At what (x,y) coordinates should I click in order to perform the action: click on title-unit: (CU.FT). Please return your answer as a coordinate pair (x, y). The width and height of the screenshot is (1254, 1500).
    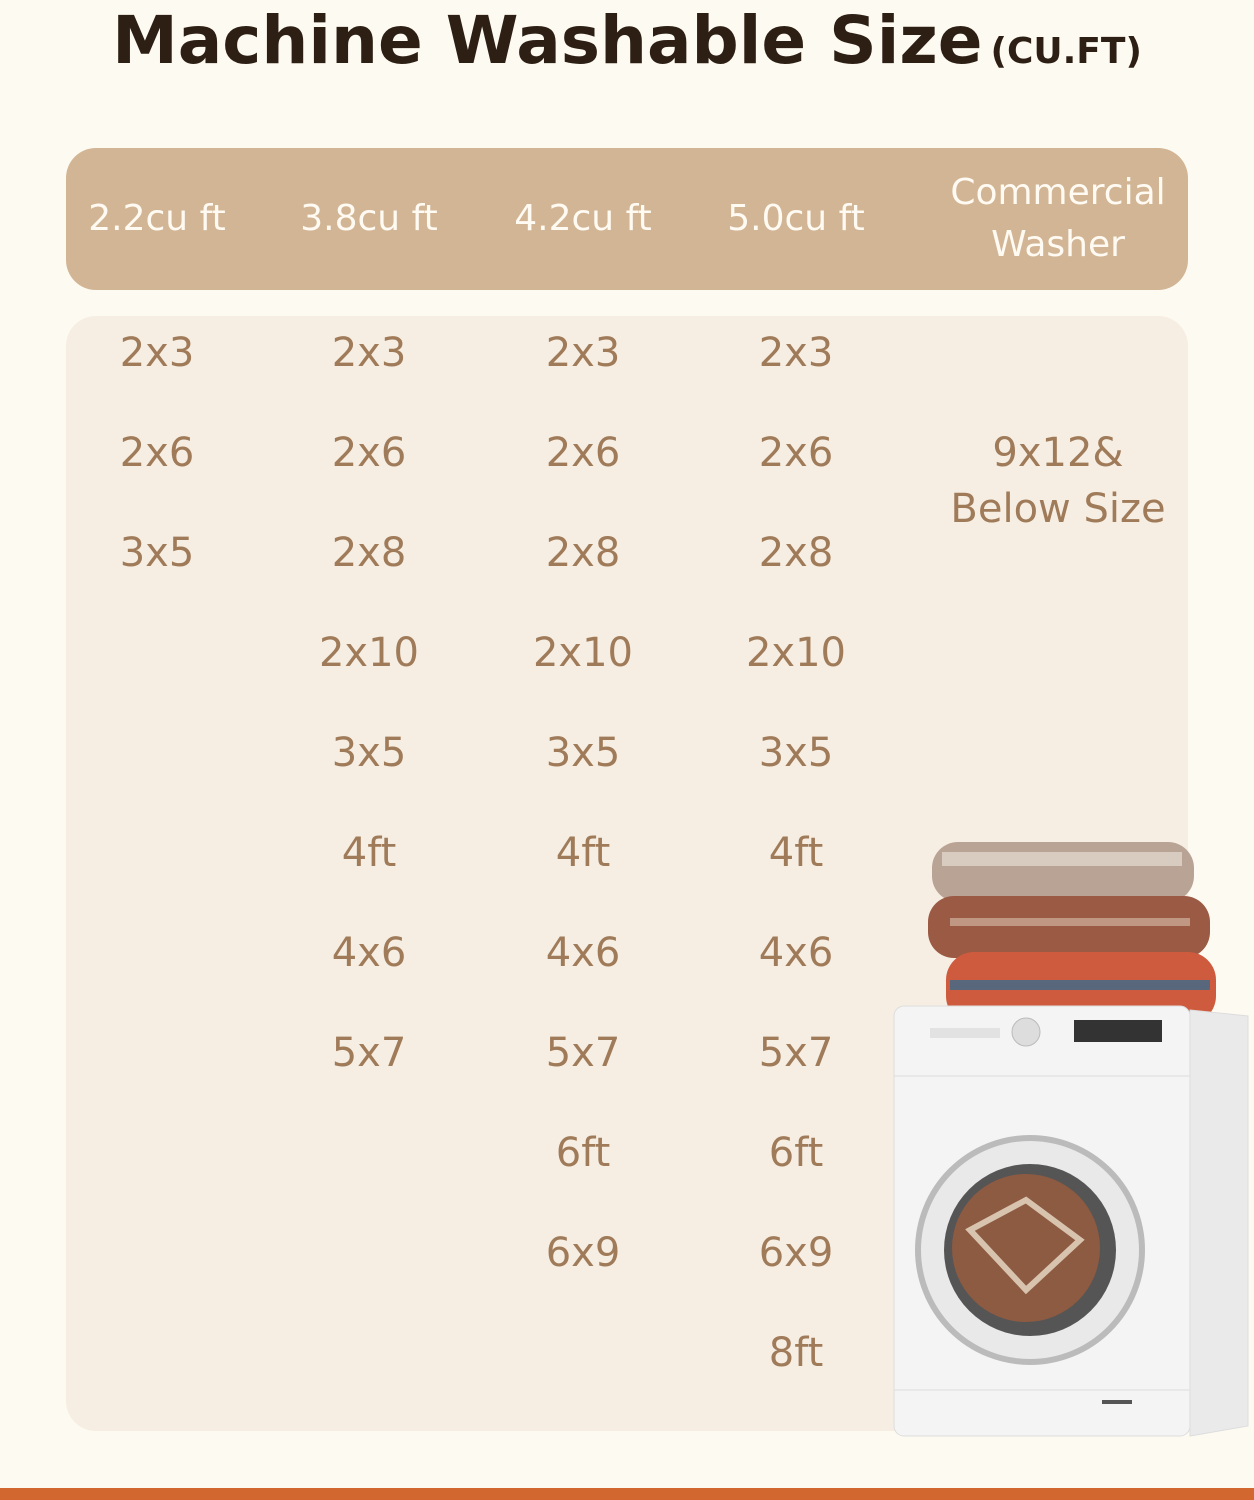
    Looking at the image, I should click on (1066, 51).